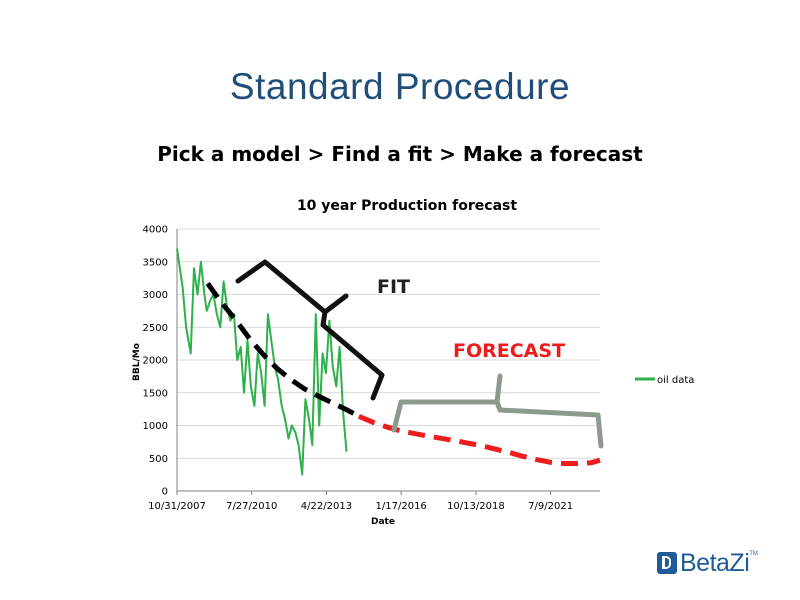 This screenshot has height=600, width=800. What do you see at coordinates (393, 287) in the screenshot?
I see `fit-annotation: FIT` at bounding box center [393, 287].